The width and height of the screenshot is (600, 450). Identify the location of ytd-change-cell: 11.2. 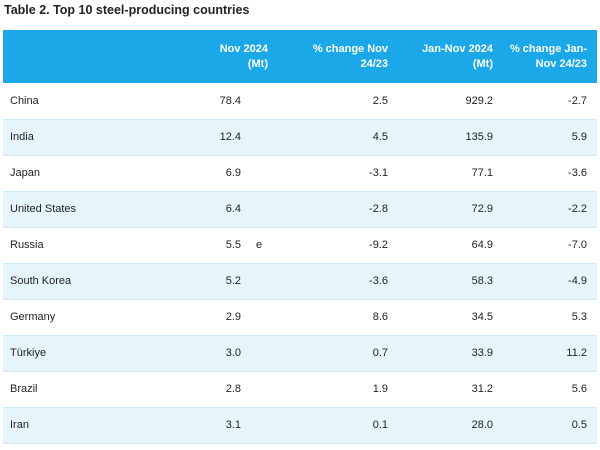
(550, 353).